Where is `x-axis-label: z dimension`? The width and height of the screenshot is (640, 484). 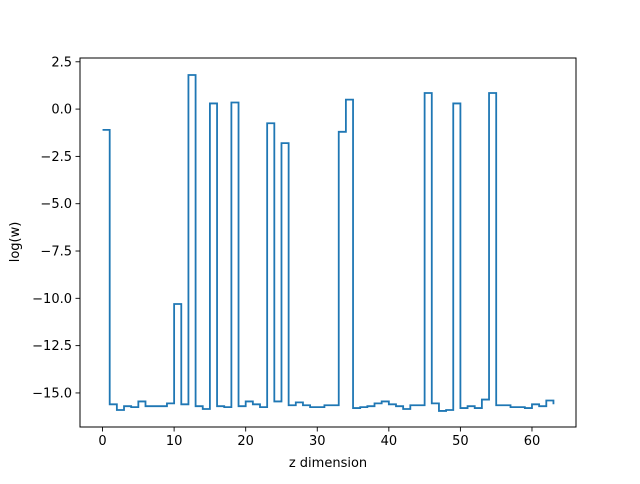
x-axis-label: z dimension is located at coordinates (328, 463).